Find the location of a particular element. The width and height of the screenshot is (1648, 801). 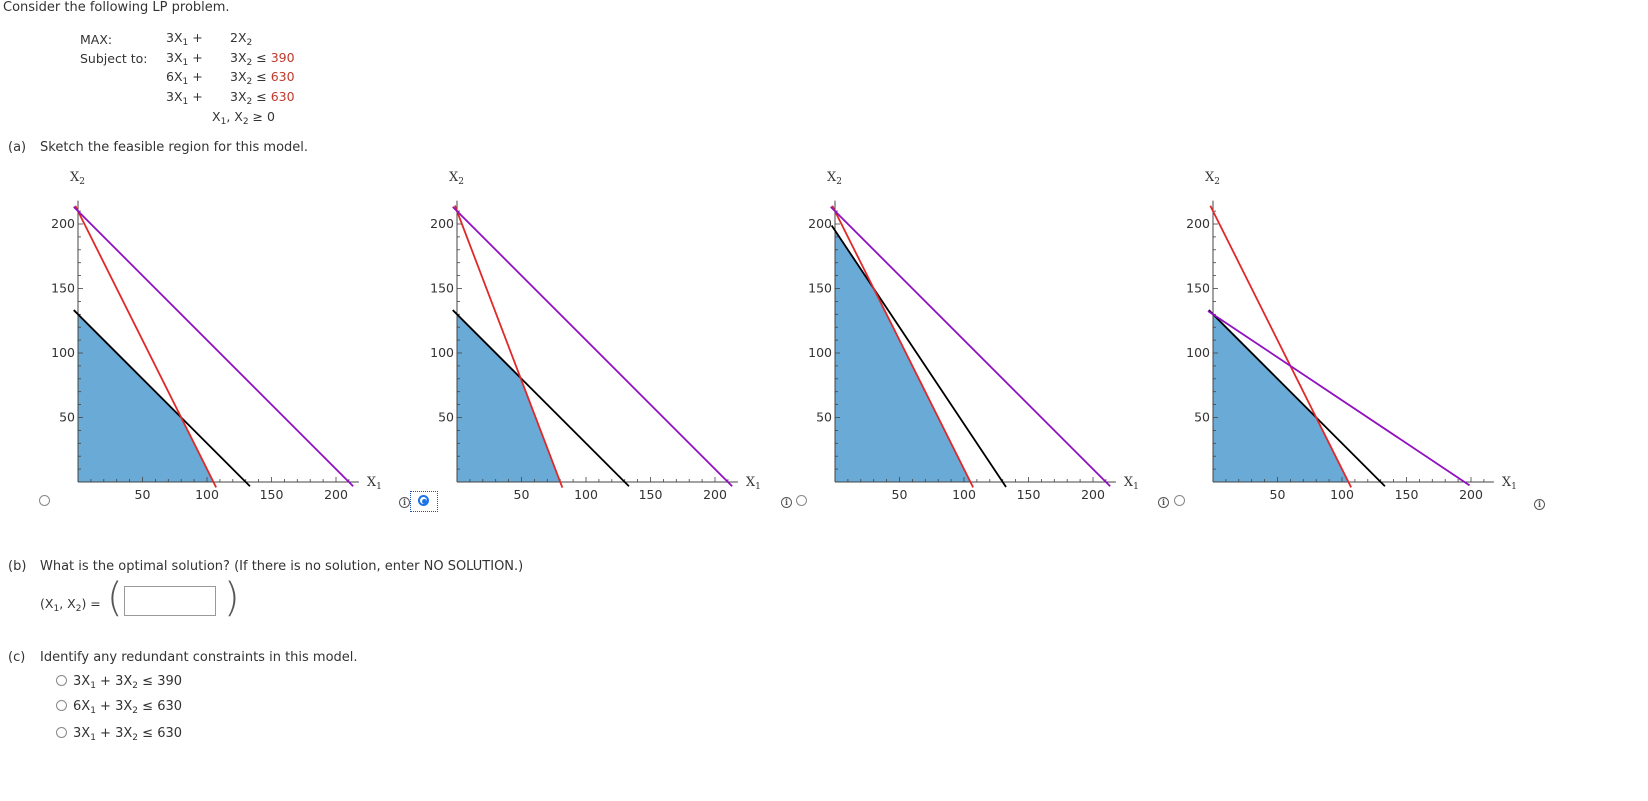

part-a-tag: (a) is located at coordinates (17, 147).